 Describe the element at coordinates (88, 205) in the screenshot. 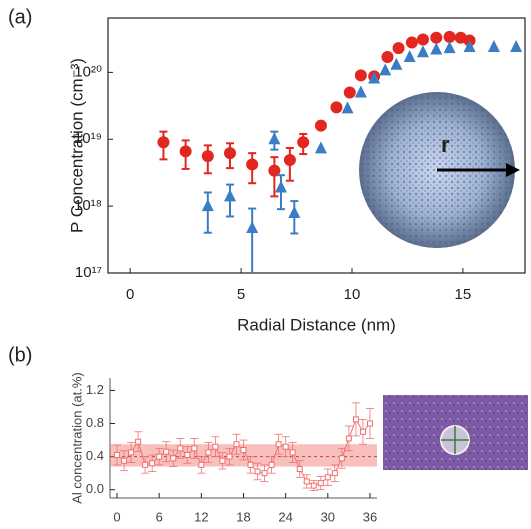

I see `y-tick-label: 10¹⁸` at that location.